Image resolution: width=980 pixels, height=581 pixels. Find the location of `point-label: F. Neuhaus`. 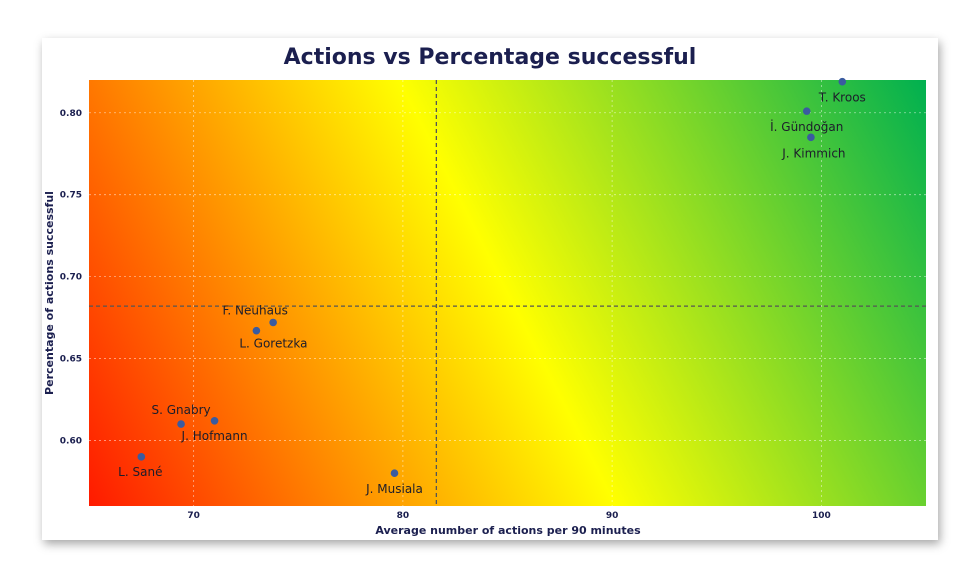

point-label: F. Neuhaus is located at coordinates (254, 310).